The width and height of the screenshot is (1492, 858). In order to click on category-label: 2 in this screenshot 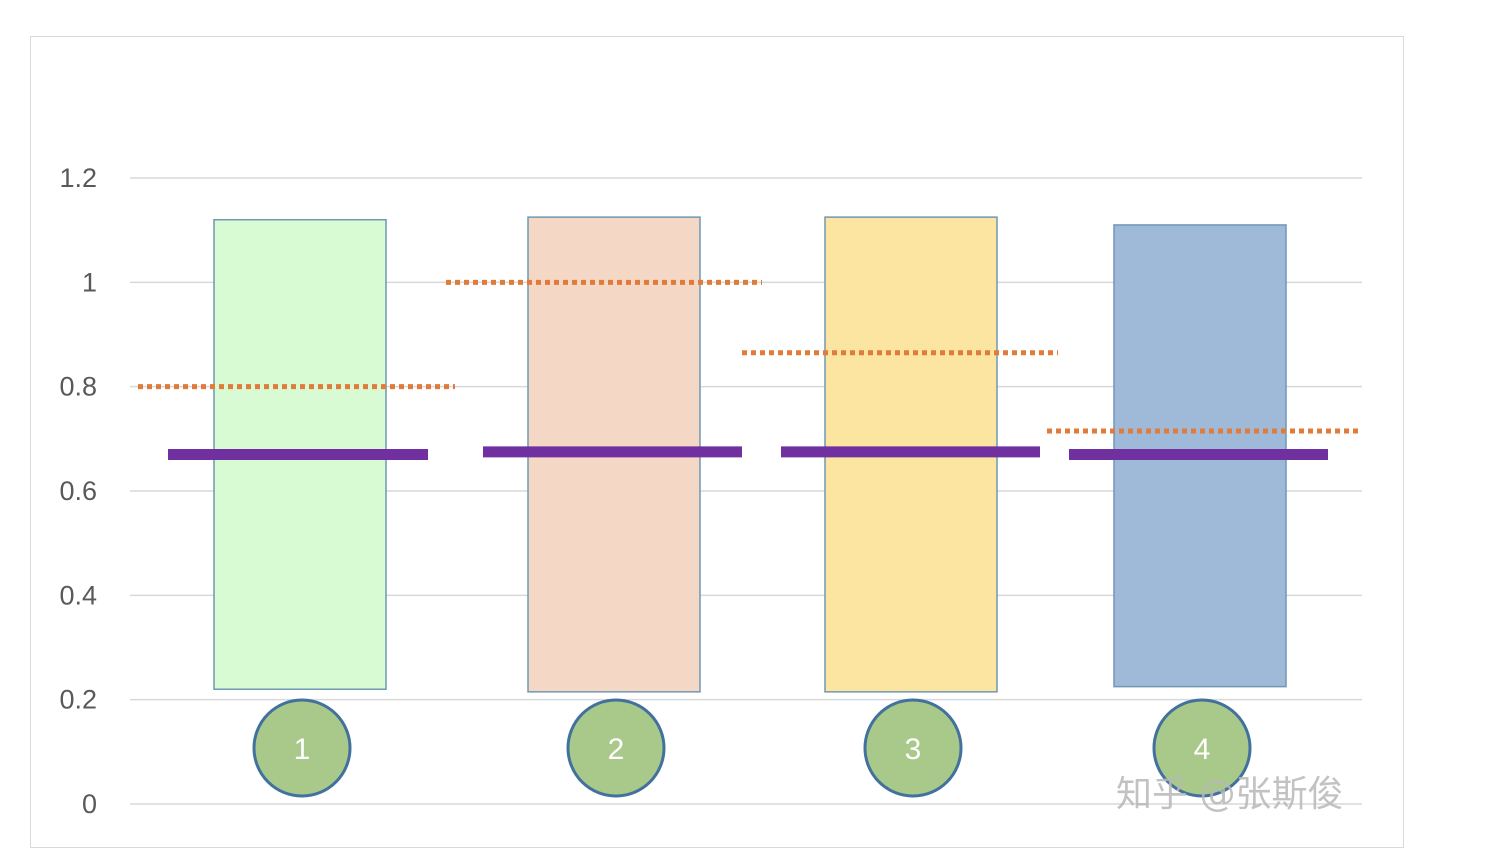, I will do `click(616, 749)`.